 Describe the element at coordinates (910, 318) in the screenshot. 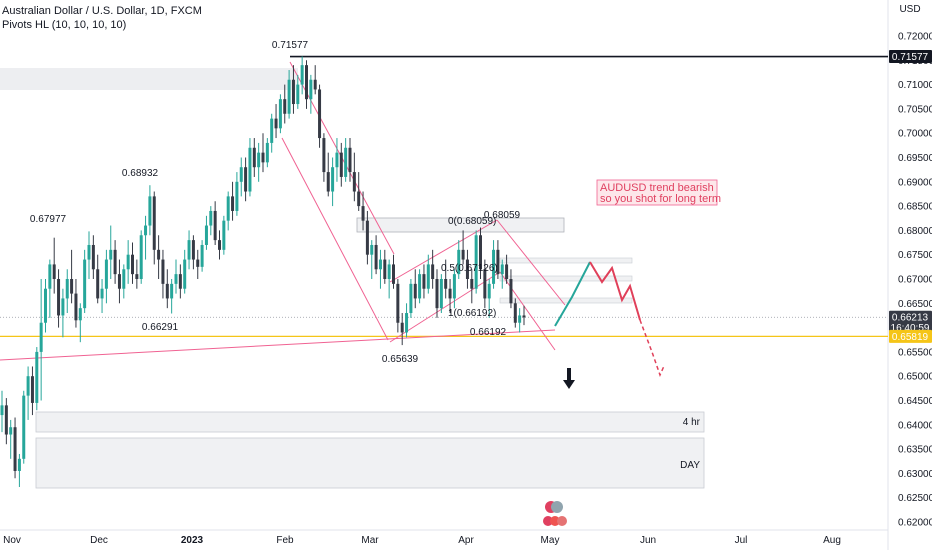

I see `badge-current-text: 0.66213` at that location.